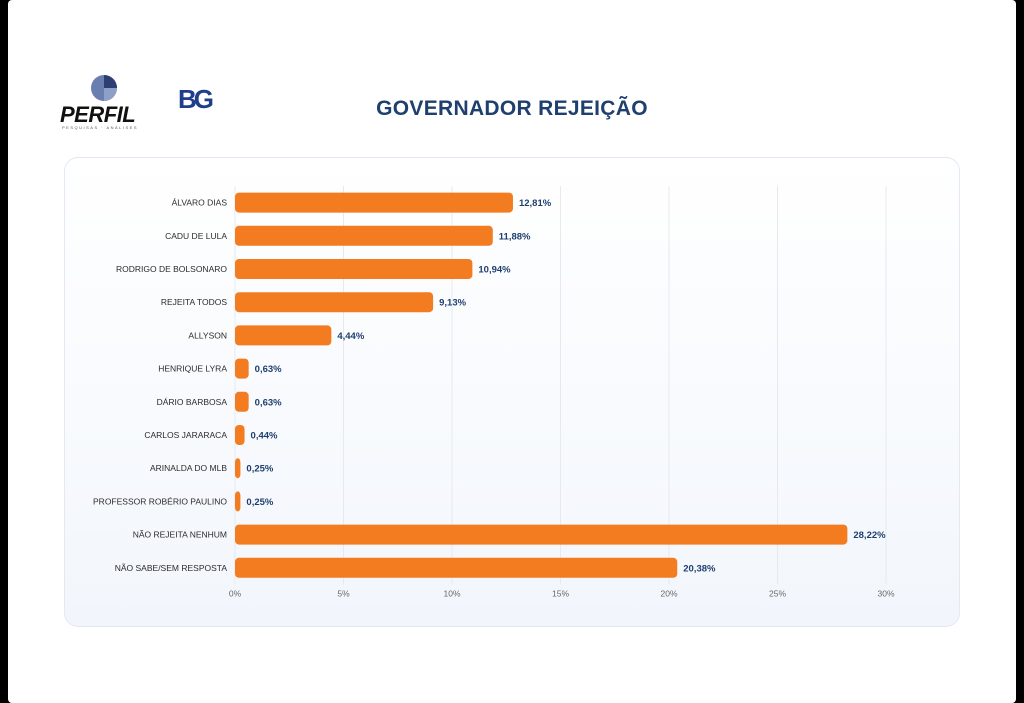  I want to click on category-label: REJEITA TODOS, so click(194, 302).